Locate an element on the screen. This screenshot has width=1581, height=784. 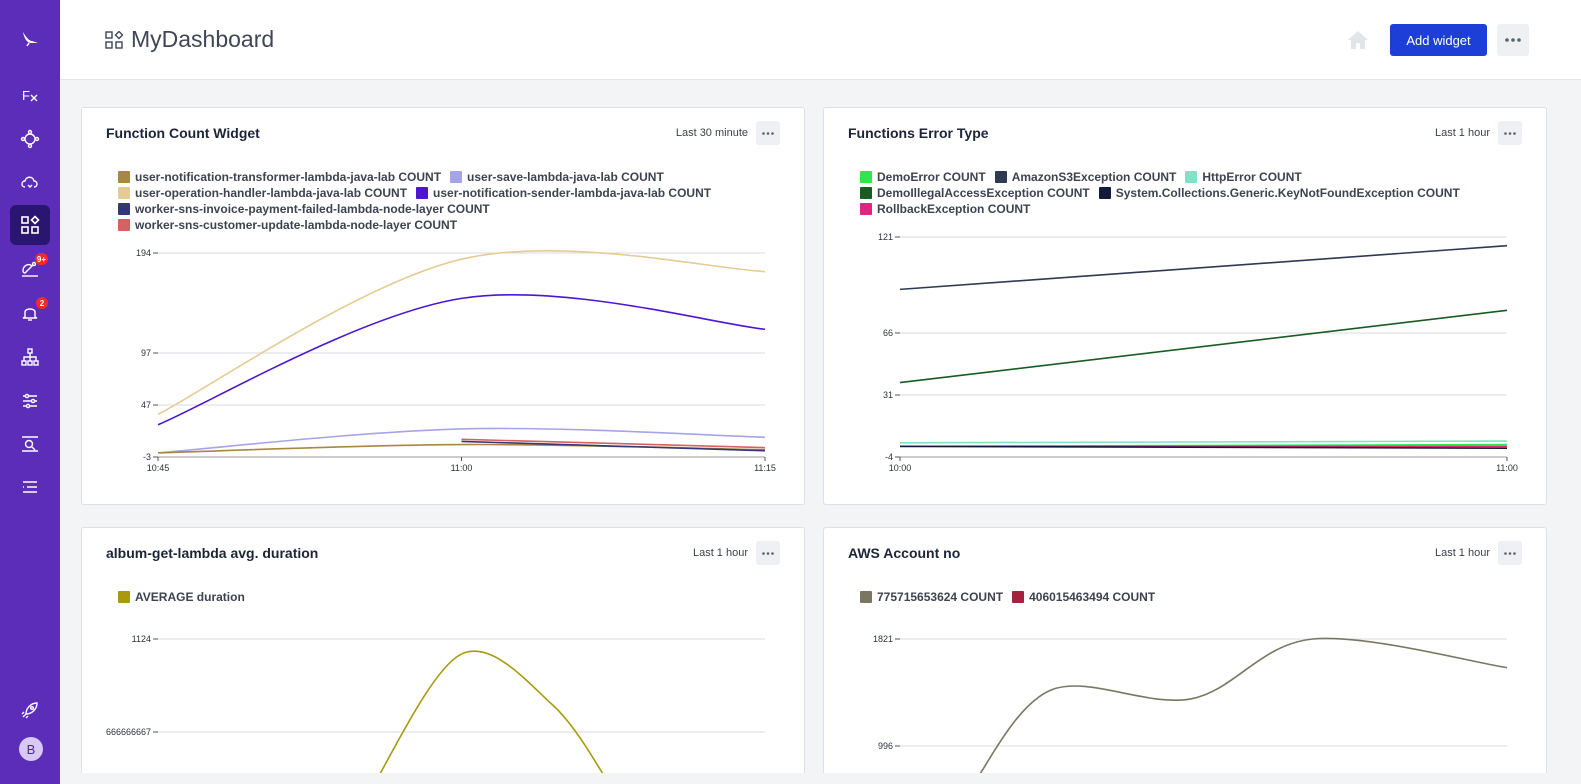
page-bottom is located at coordinates (820, 778).